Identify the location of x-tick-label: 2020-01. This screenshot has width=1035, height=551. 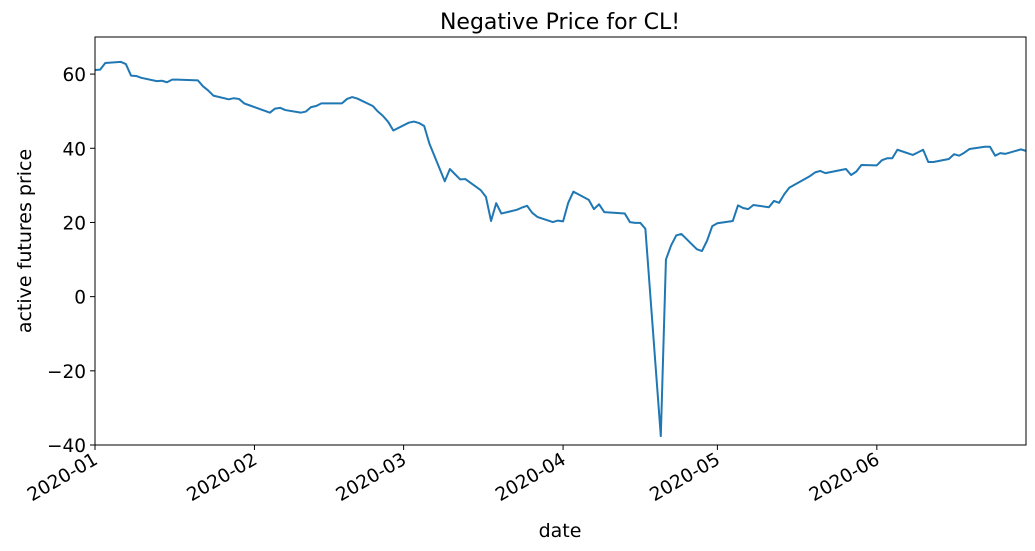
(62, 477).